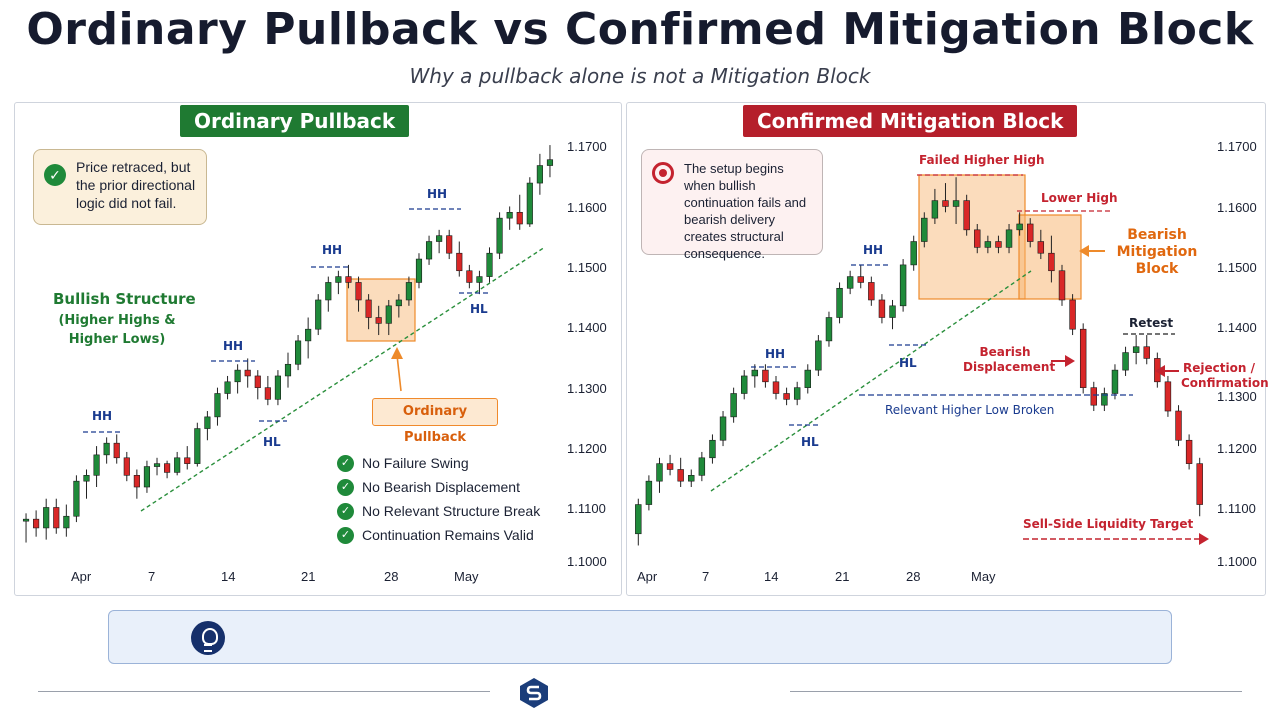 The width and height of the screenshot is (1280, 720). What do you see at coordinates (397, 353) in the screenshot?
I see `pullback-arrow-head` at bounding box center [397, 353].